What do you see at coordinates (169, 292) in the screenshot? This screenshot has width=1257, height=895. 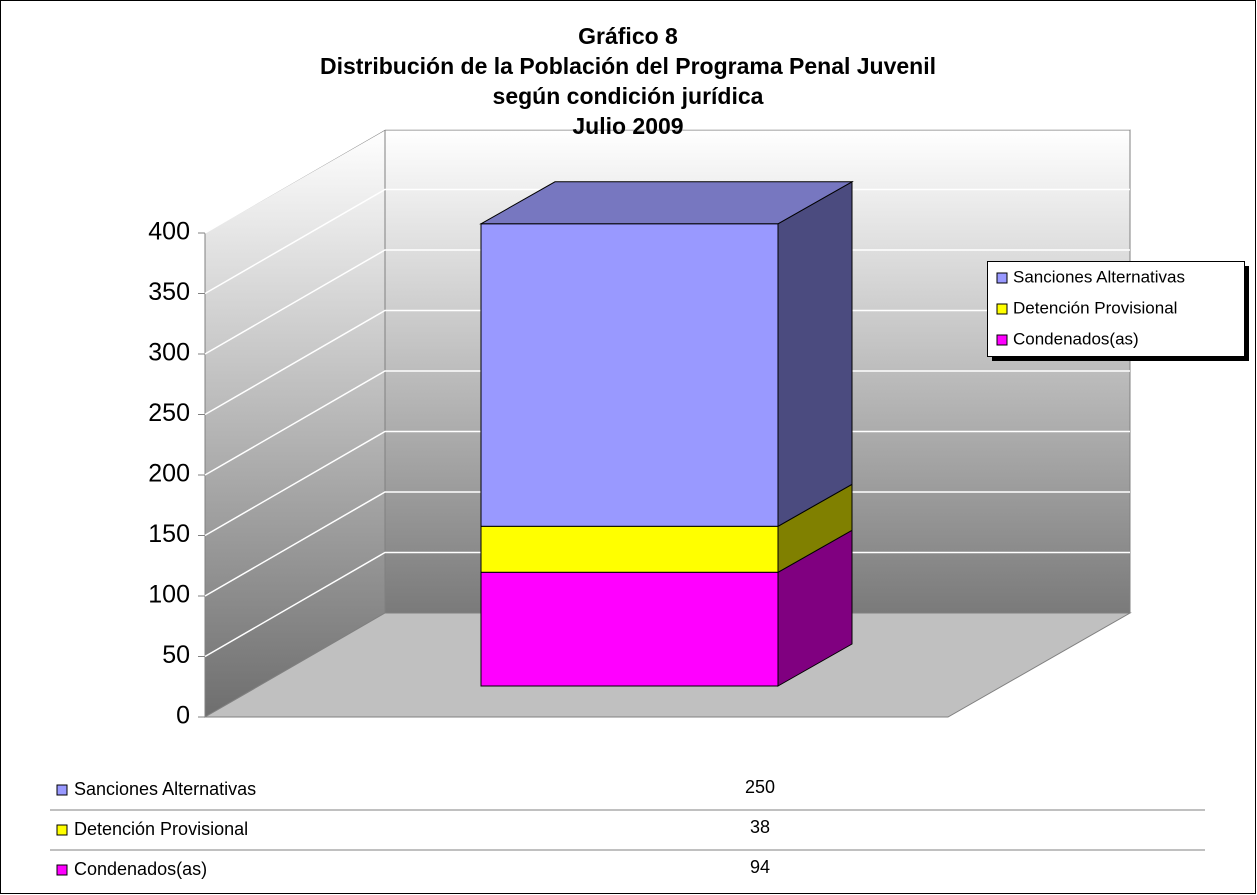 I see `y-tick-label: 350` at bounding box center [169, 292].